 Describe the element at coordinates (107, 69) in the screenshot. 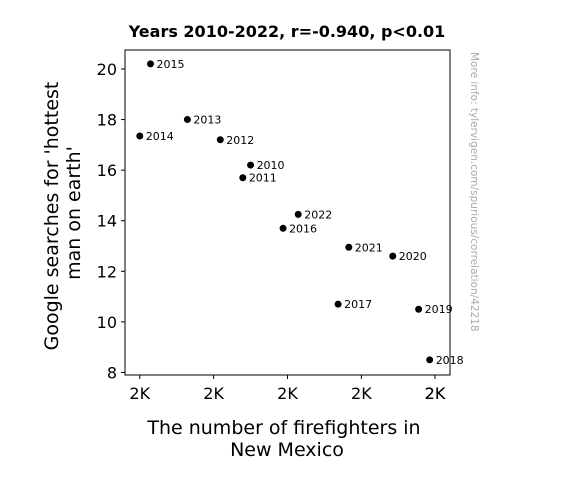

I see `y-tick-label: 20` at that location.